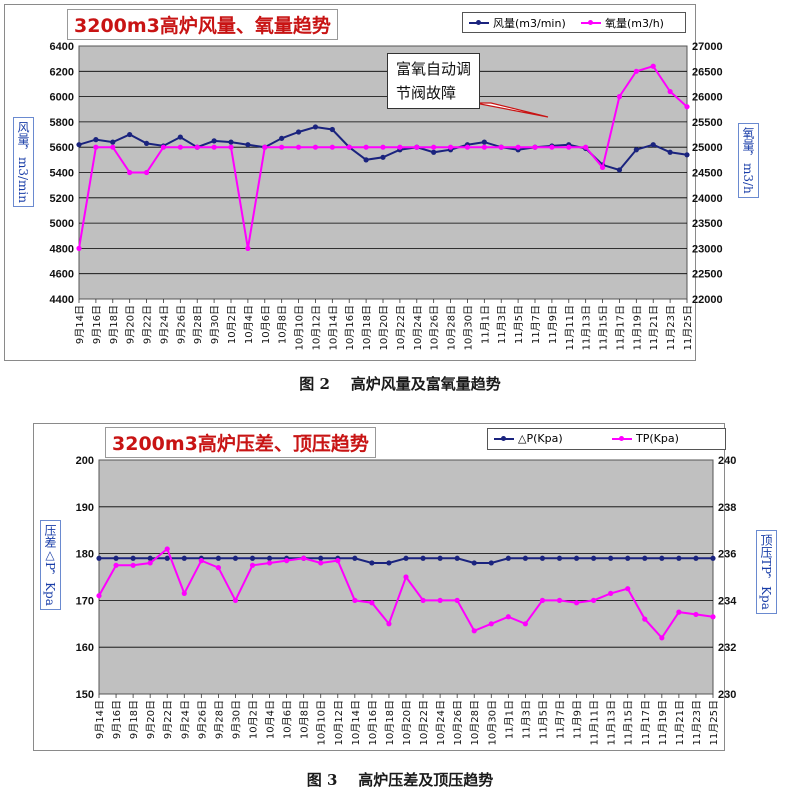  Describe the element at coordinates (85, 601) in the screenshot. I see `y-tick-label-left: 170` at that location.